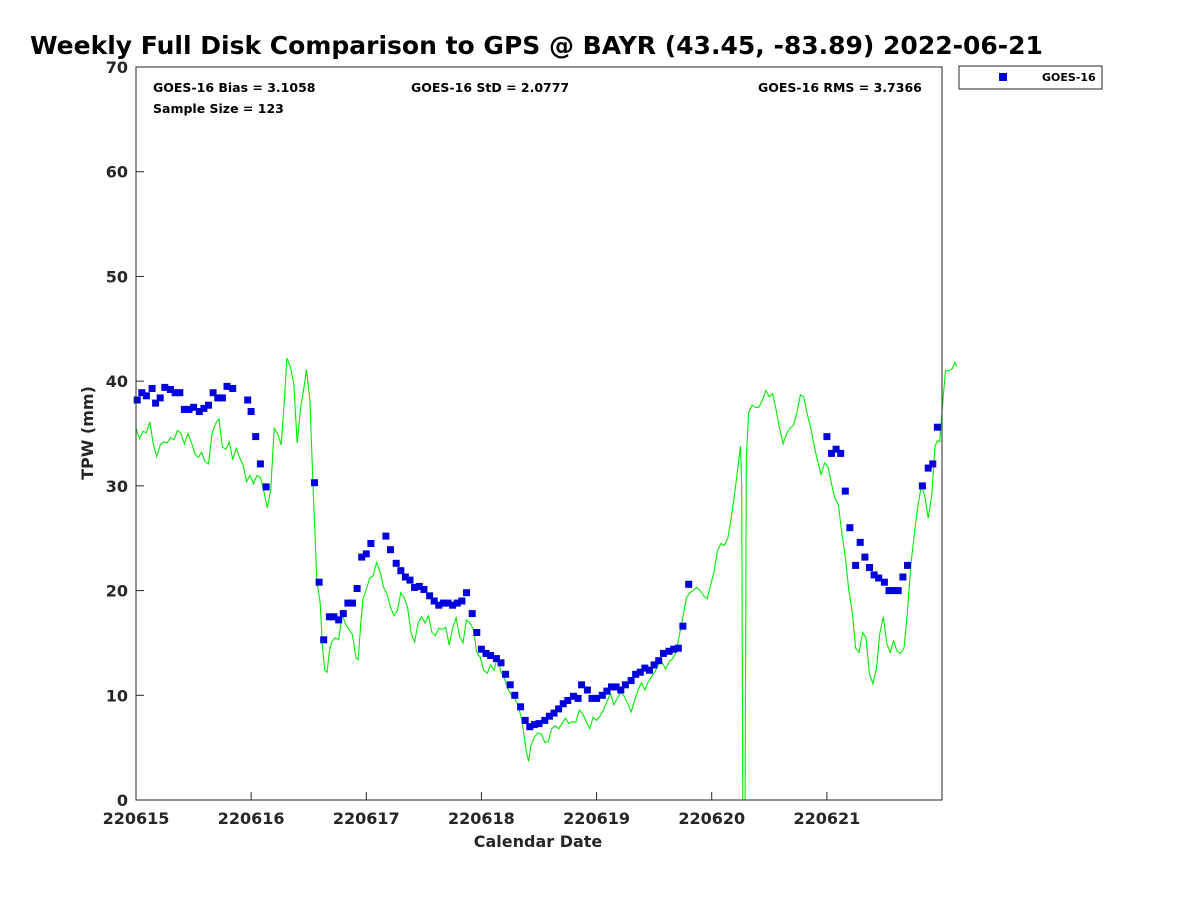 The height and width of the screenshot is (900, 1200). Describe the element at coordinates (117, 695) in the screenshot. I see `y-tick-label: 10` at that location.